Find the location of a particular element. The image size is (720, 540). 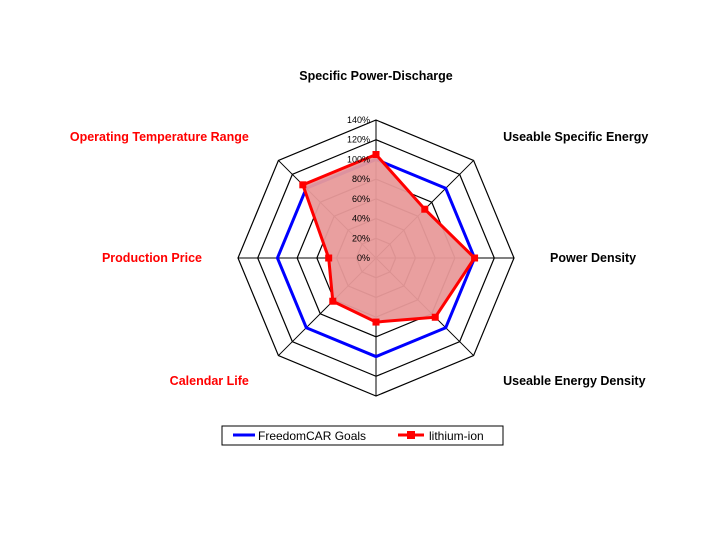

axis-label: Power Density is located at coordinates (593, 258).